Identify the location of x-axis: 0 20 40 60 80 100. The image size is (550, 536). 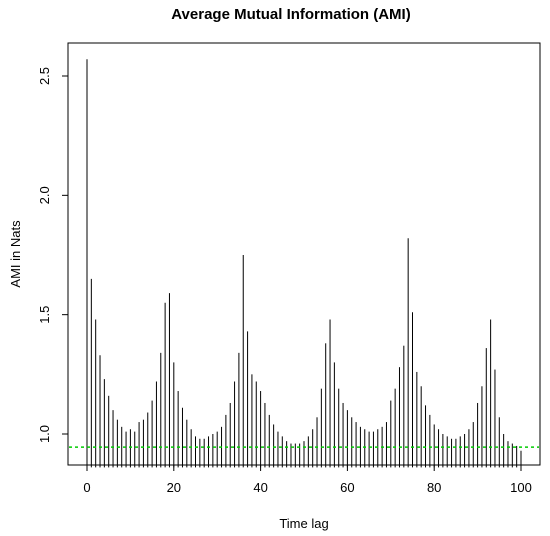
(307, 480).